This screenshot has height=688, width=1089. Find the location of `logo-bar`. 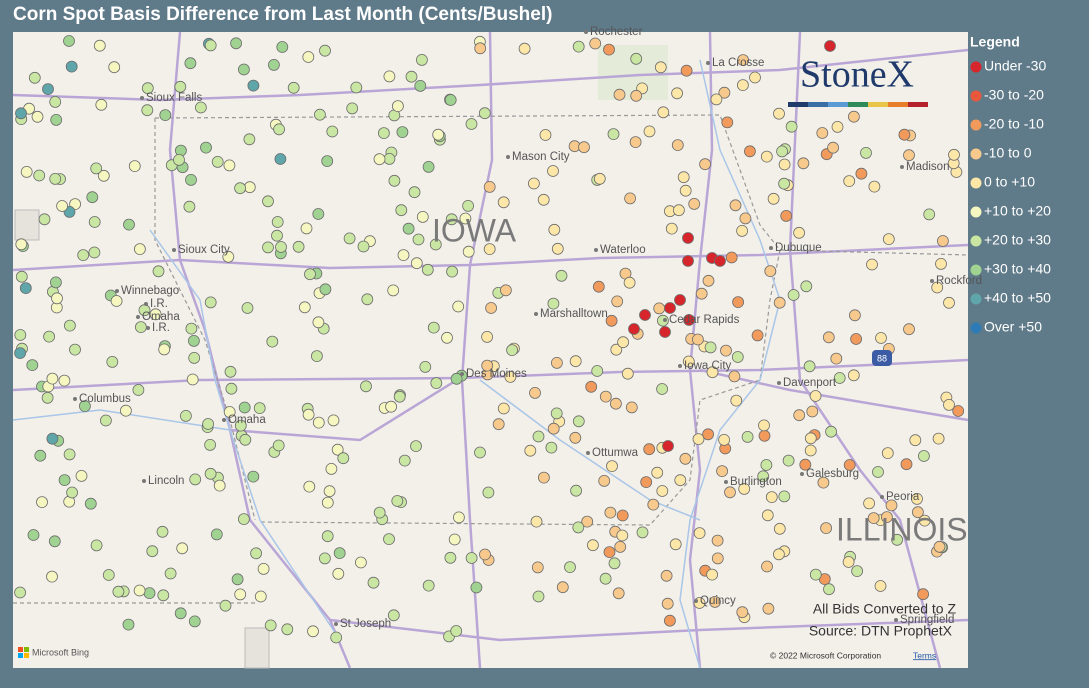

logo-bar is located at coordinates (858, 104).